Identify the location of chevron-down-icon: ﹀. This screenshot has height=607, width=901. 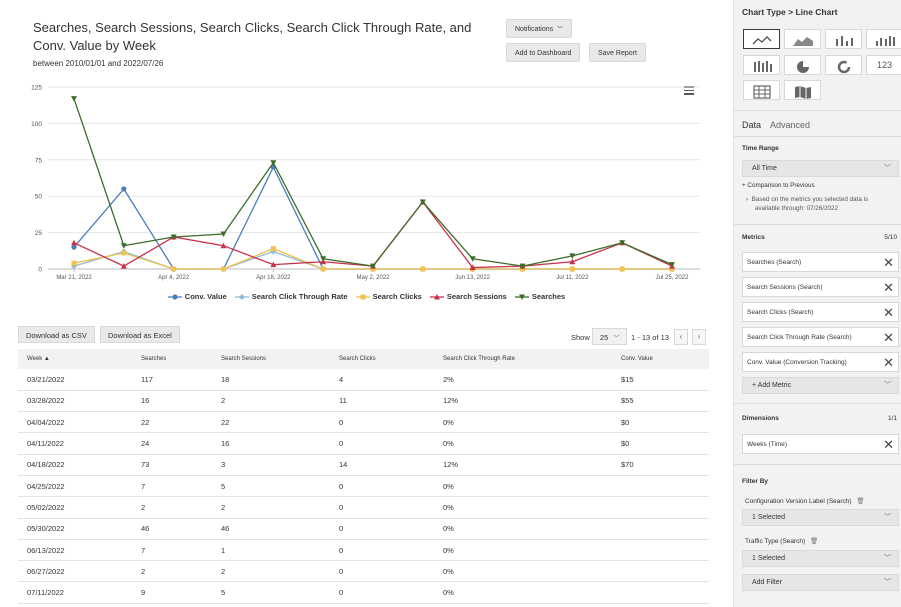
(887, 582).